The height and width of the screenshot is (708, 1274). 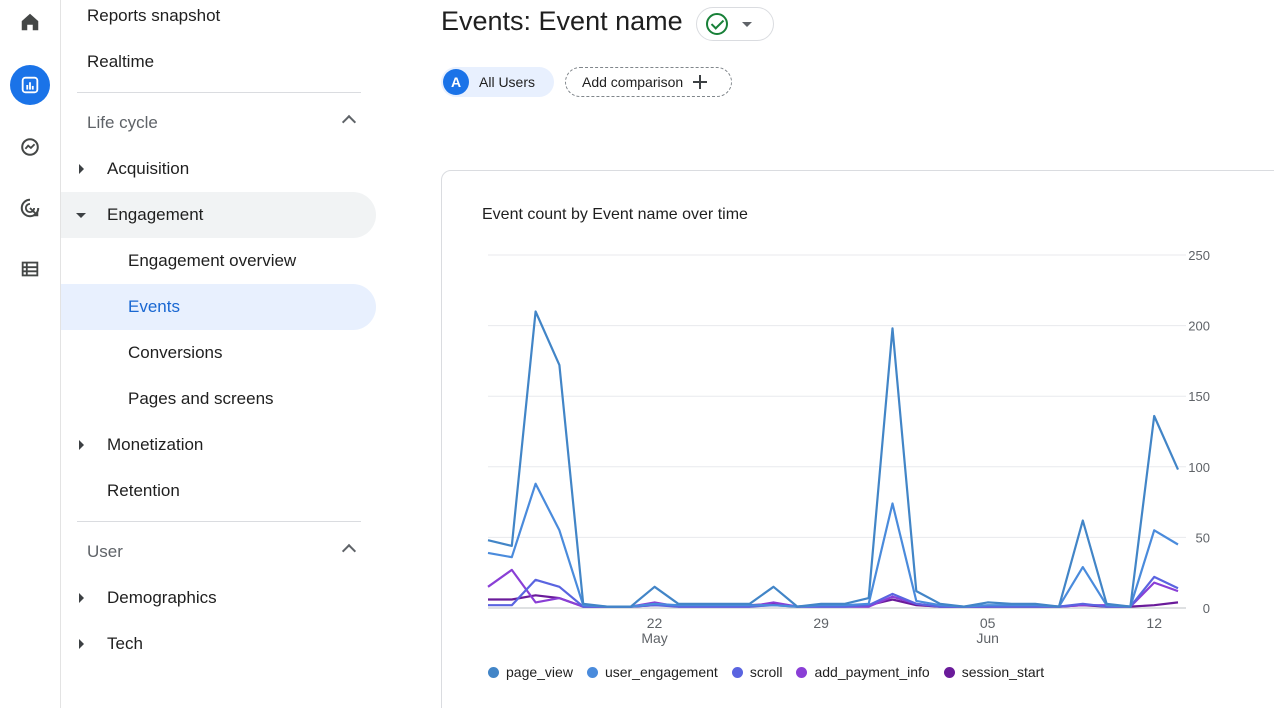 What do you see at coordinates (633, 82) in the screenshot?
I see `add-comparison-label: Add comparison` at bounding box center [633, 82].